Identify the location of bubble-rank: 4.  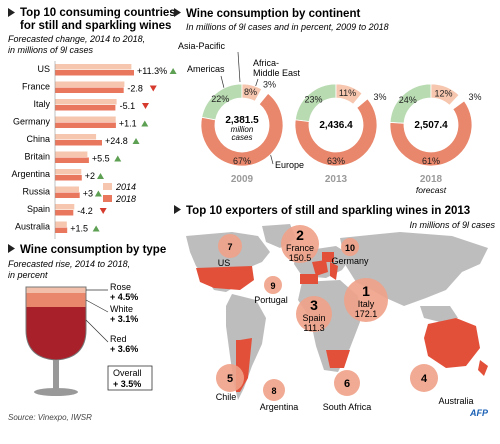
(424, 379).